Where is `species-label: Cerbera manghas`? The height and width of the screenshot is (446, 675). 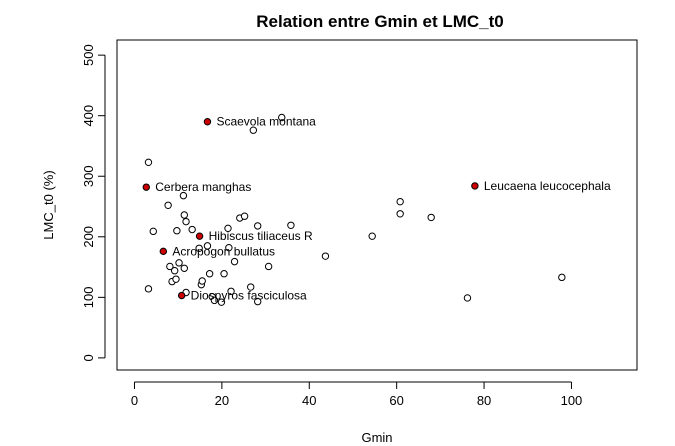
species-label: Cerbera manghas is located at coordinates (203, 187).